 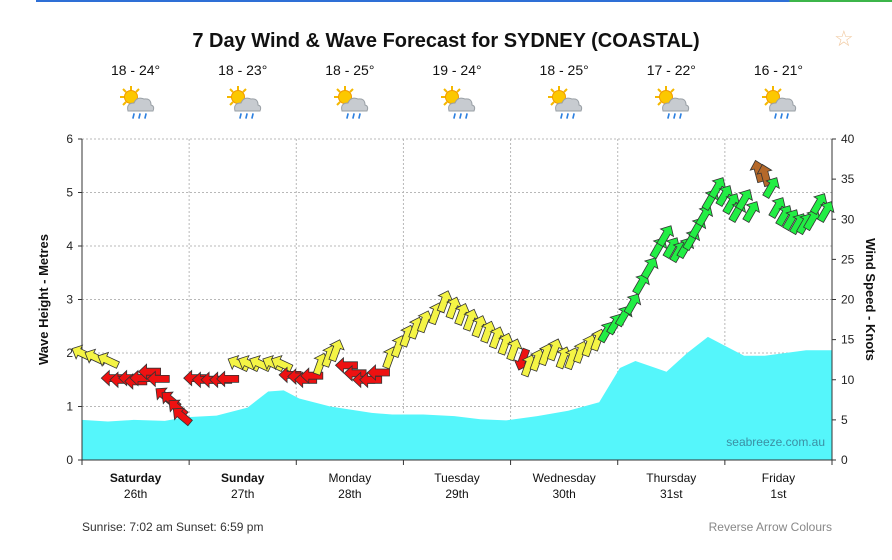 What do you see at coordinates (775, 442) in the screenshot?
I see `watermark-text: seabreeze.com.au` at bounding box center [775, 442].